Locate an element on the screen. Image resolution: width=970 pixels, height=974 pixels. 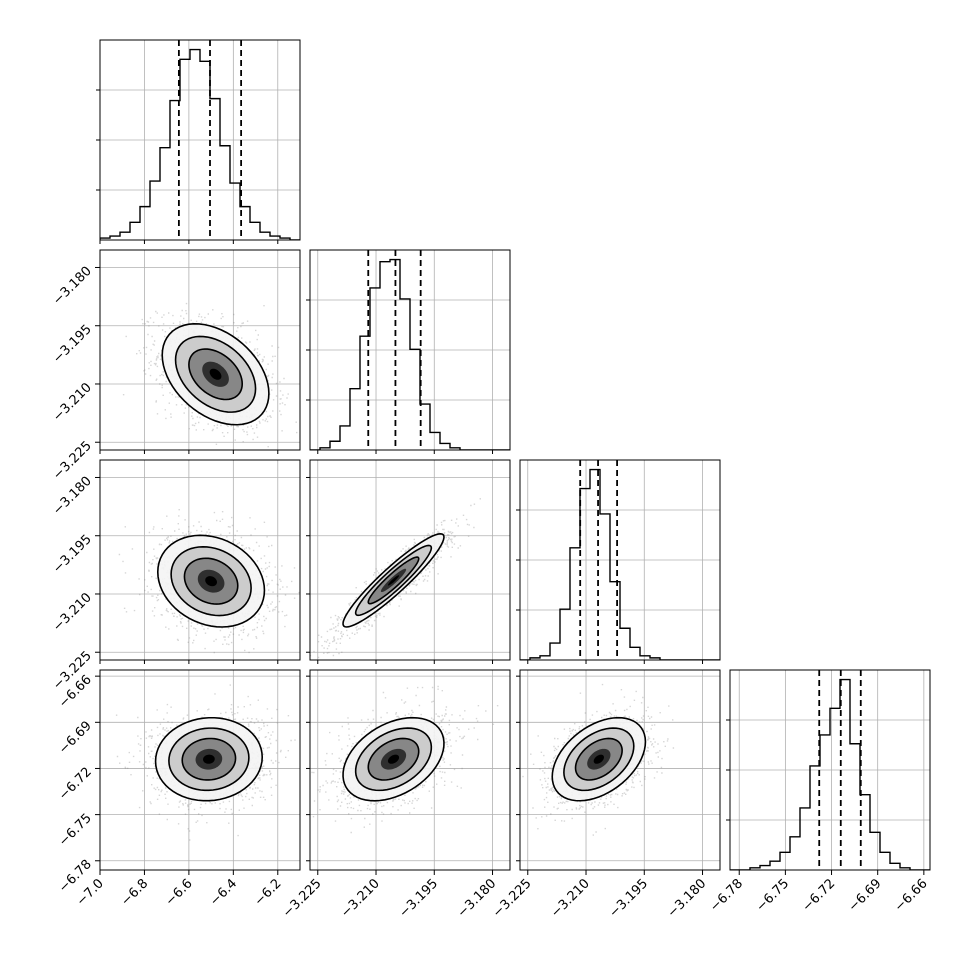
x-tick-label-2-2: −3.195 is located at coordinates (628, 898).